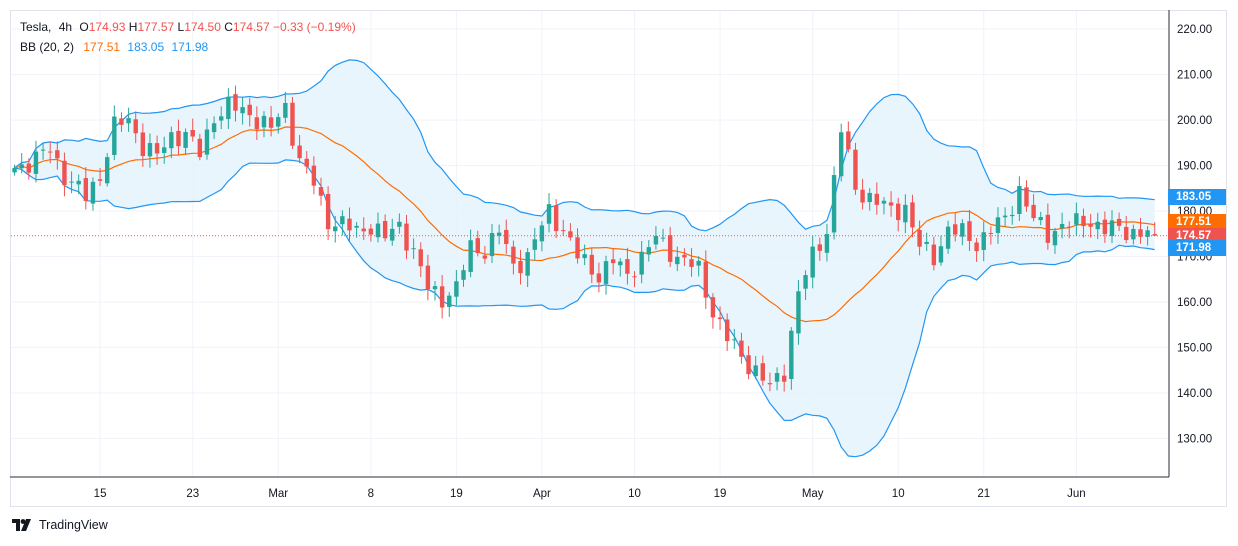 The width and height of the screenshot is (1238, 546). What do you see at coordinates (1194, 76) in the screenshot?
I see `price-tick-label: 210.00` at bounding box center [1194, 76].